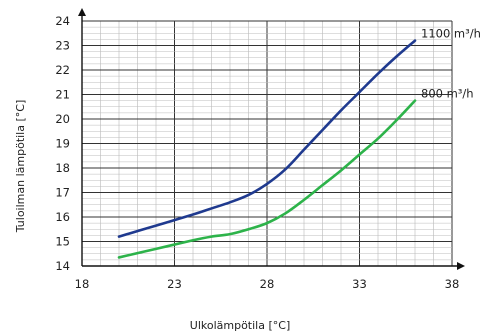  Describe the element at coordinates (451, 34) in the screenshot. I see `series-label: 1100 m³/h` at that location.